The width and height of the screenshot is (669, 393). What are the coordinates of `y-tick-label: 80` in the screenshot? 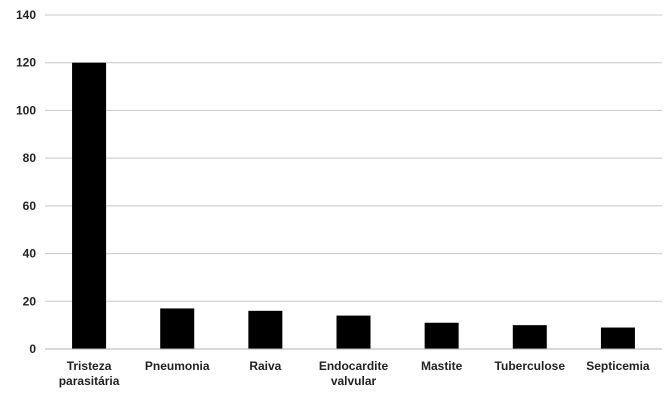 It's located at (30, 158).